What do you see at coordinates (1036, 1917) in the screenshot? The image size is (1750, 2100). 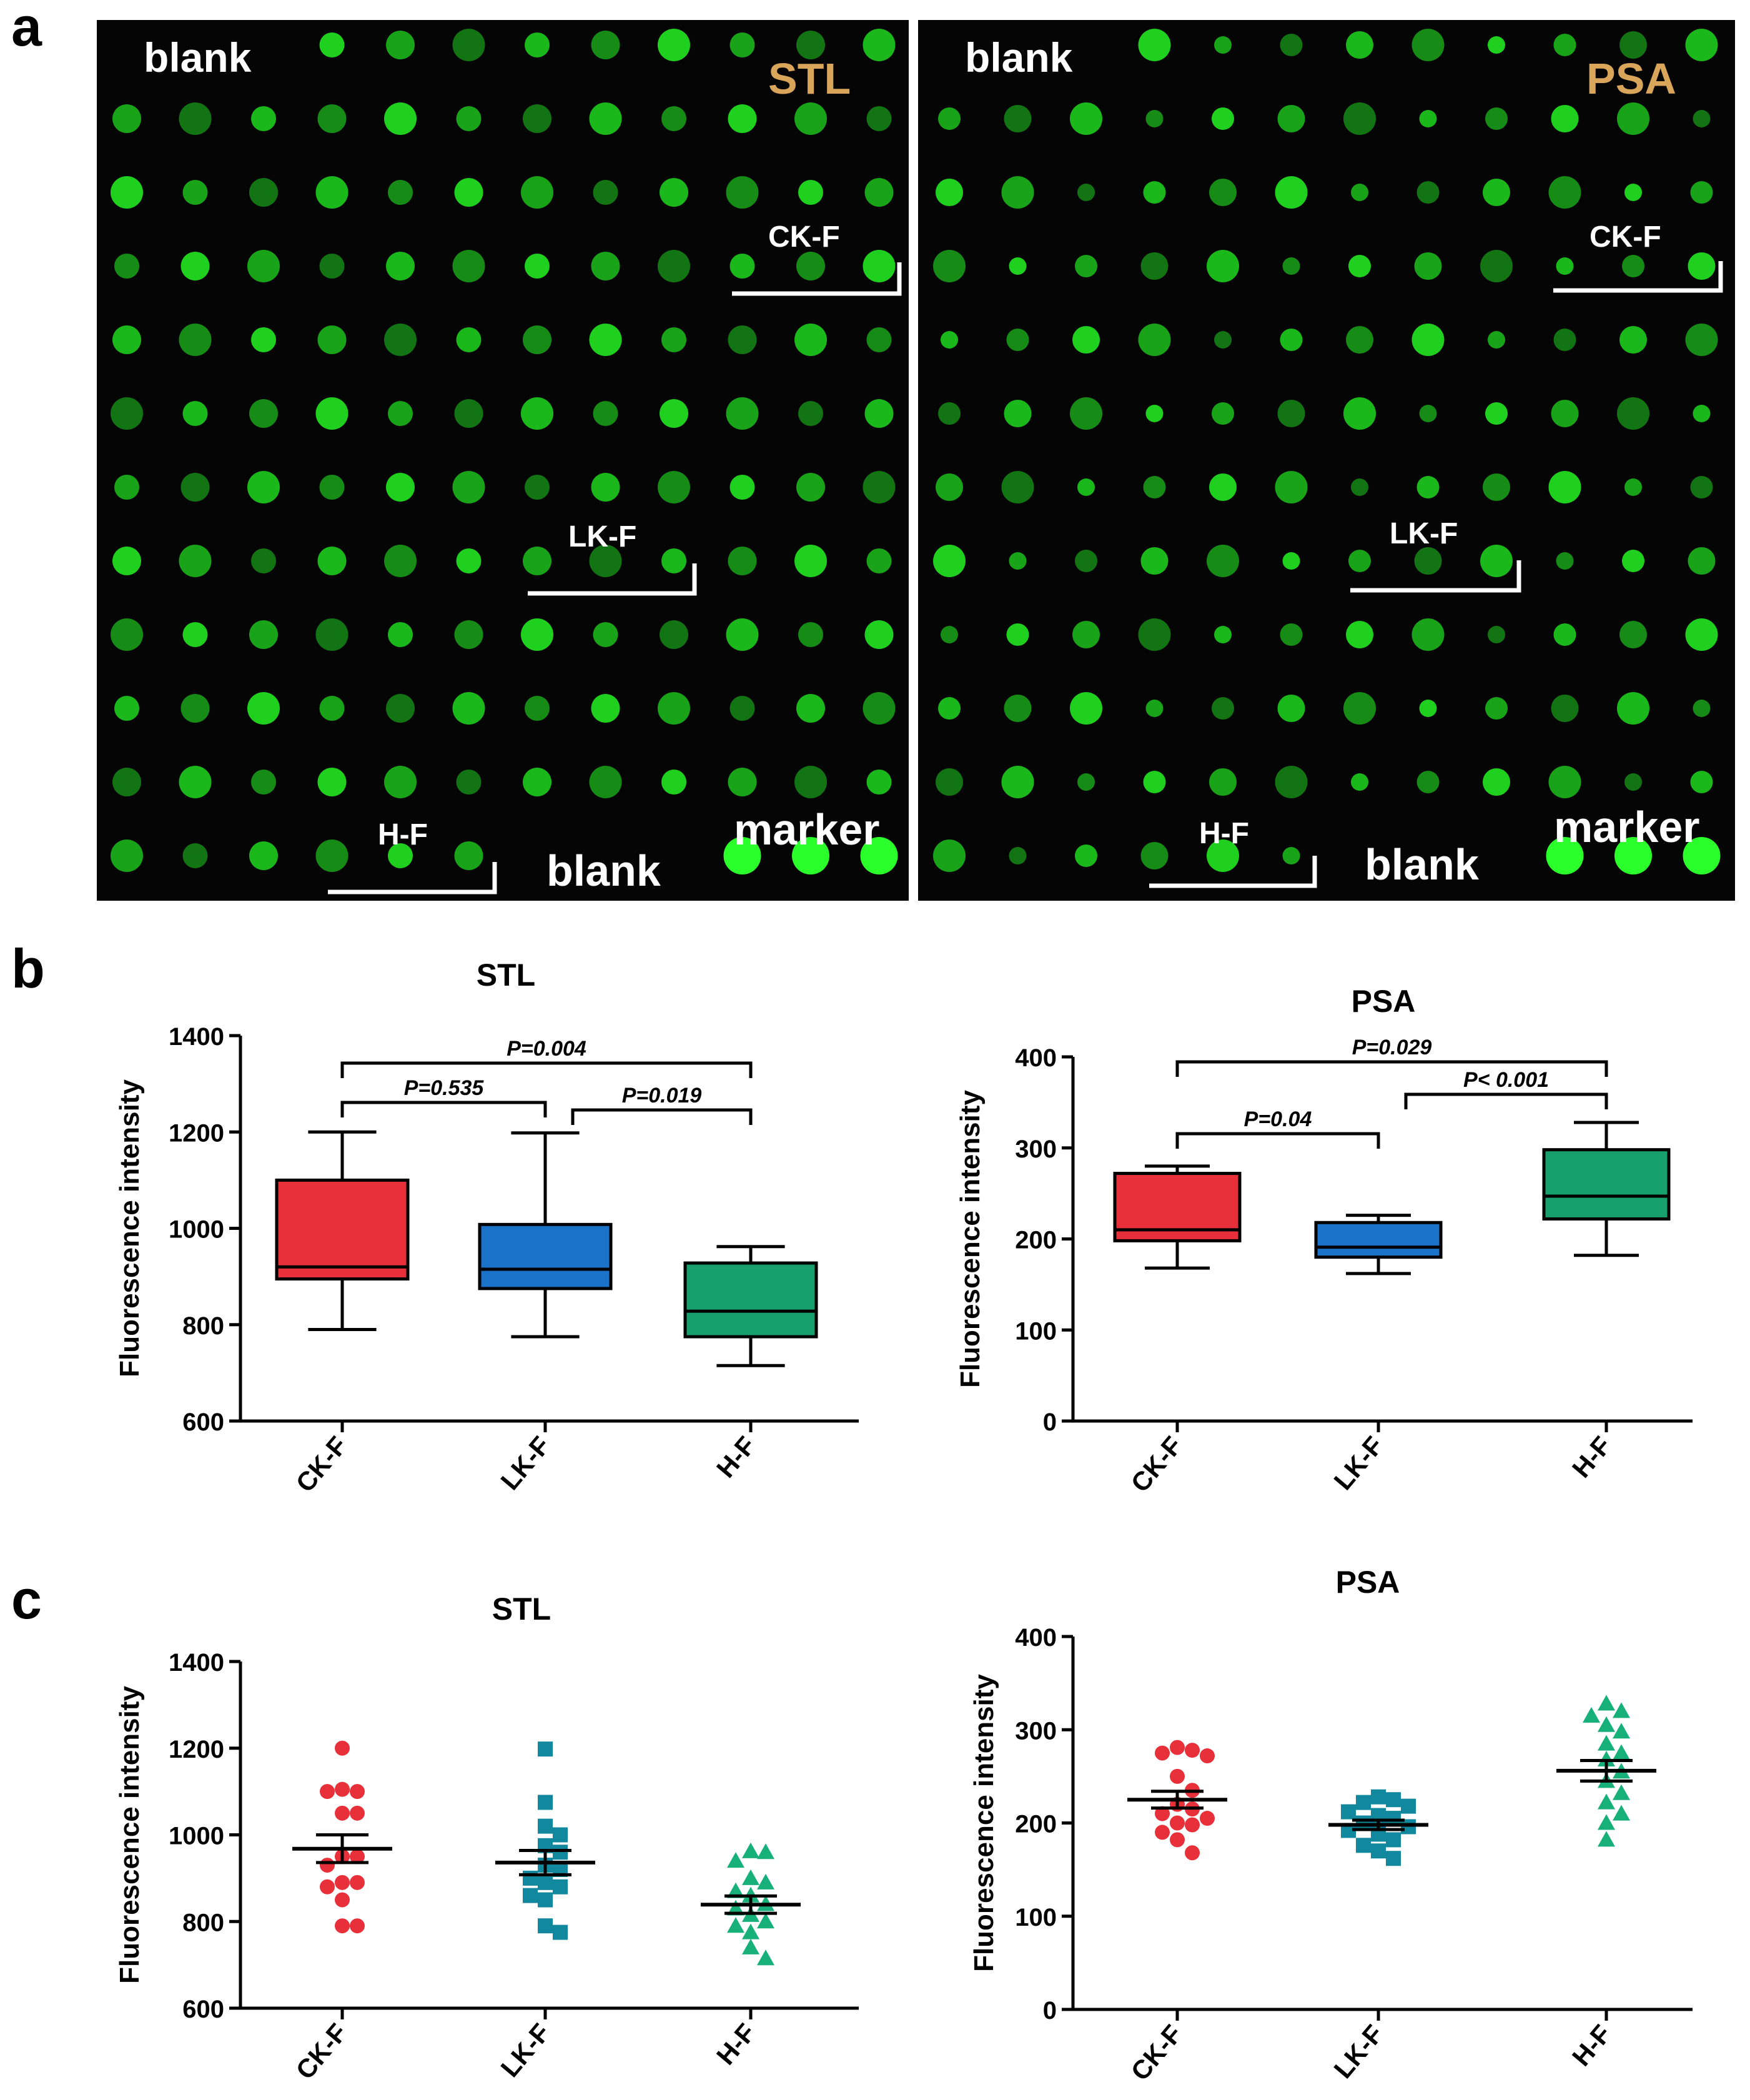 I see `y-tick-label: 100` at bounding box center [1036, 1917].